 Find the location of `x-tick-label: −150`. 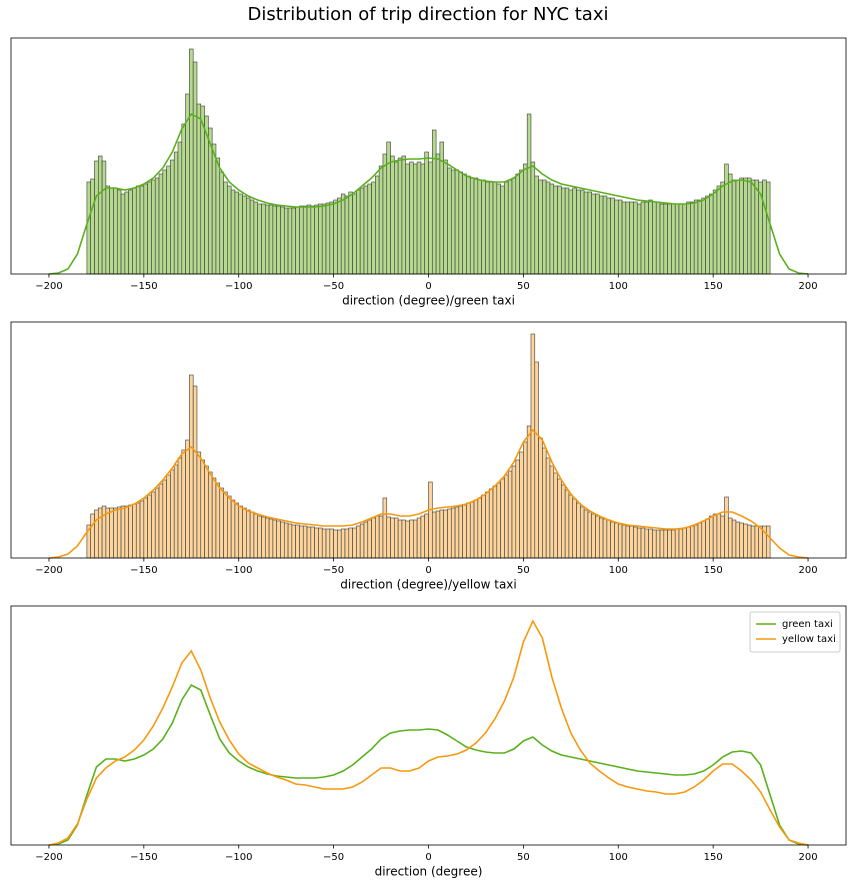

x-tick-label: −150 is located at coordinates (143, 286).